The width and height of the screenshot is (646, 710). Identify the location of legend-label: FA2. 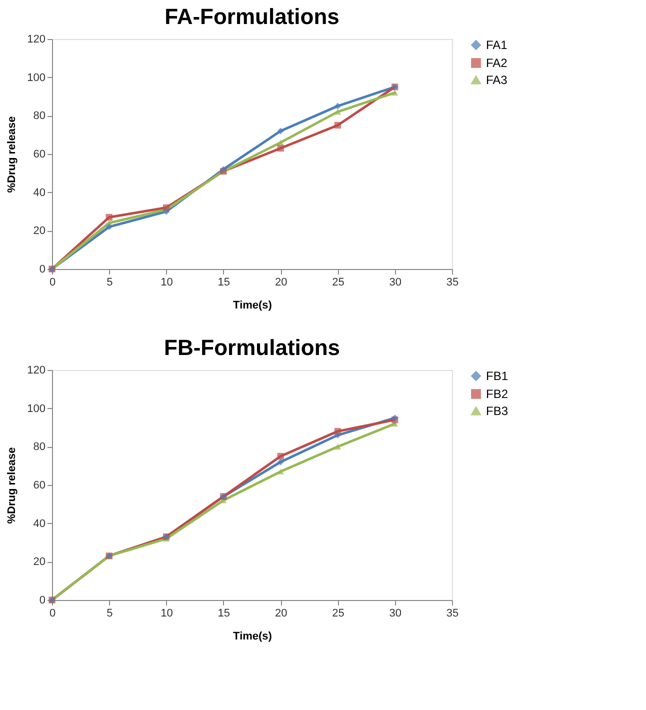
(497, 63).